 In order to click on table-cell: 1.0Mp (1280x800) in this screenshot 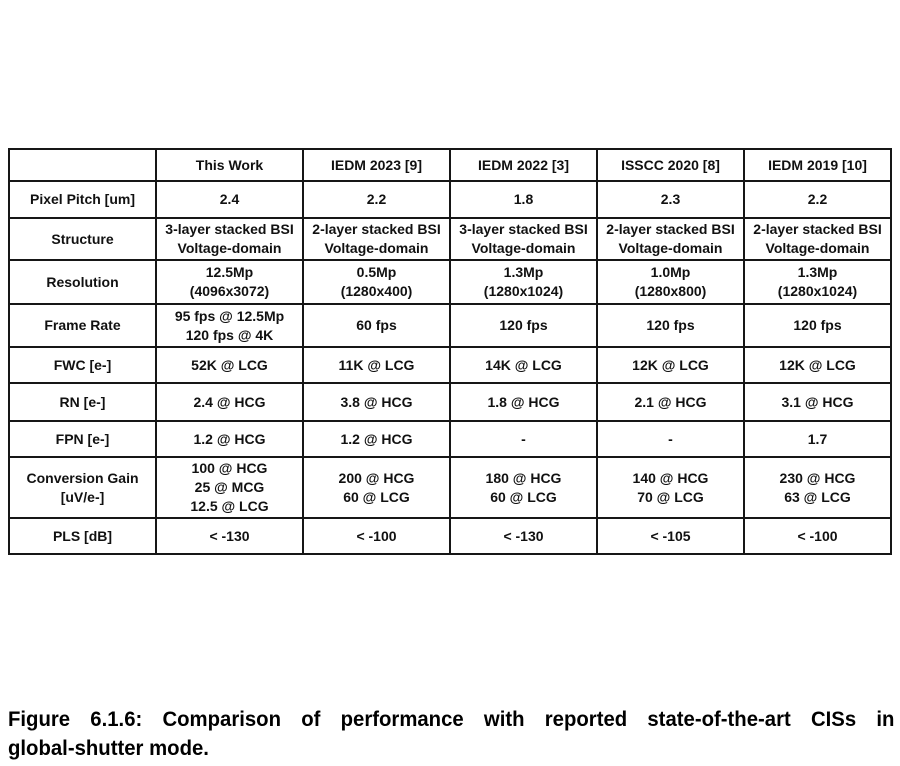, I will do `click(670, 282)`.